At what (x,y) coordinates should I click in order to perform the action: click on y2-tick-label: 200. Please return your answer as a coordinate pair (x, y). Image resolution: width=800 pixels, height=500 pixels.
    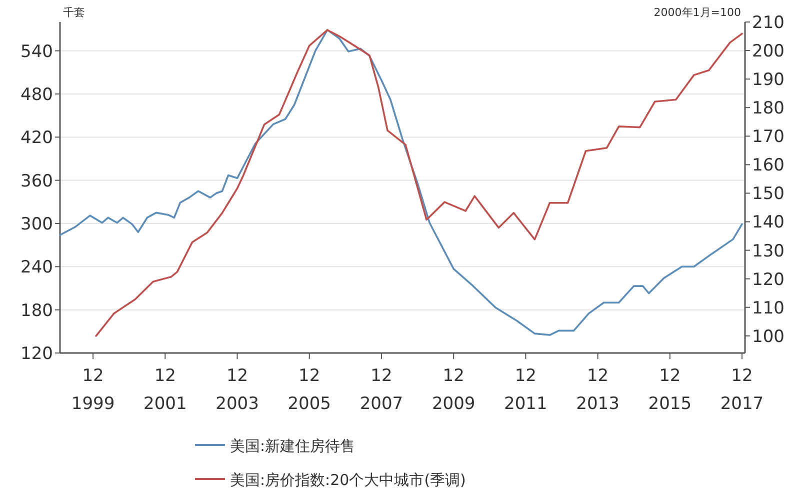
    Looking at the image, I should click on (768, 52).